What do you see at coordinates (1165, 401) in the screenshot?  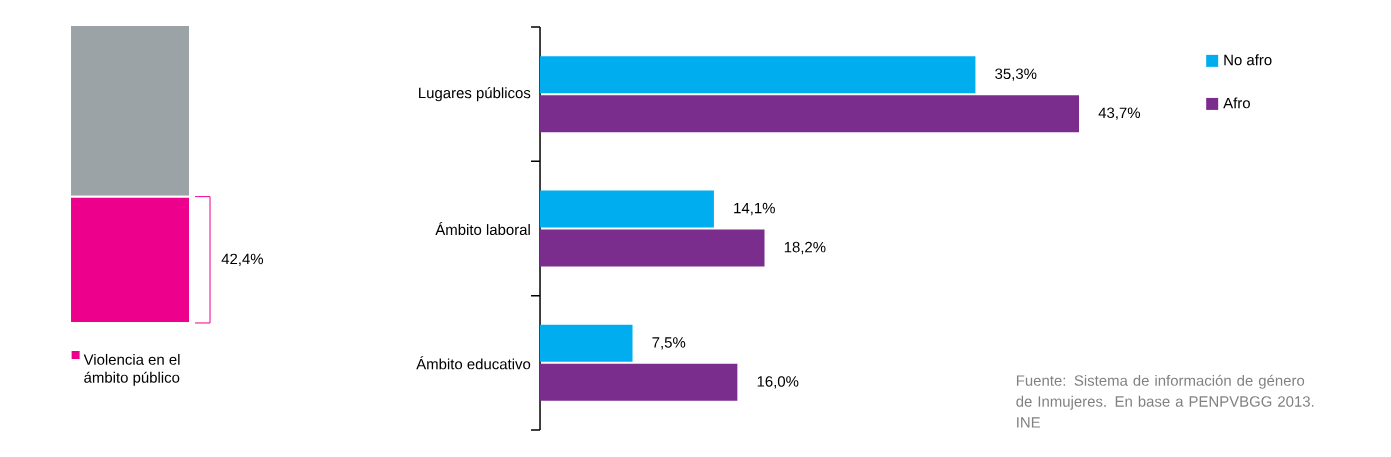 I see `annotation: Fuente: Sistema de información de género de Inmujeres. En base a PENPVBGG 2013. INE` at bounding box center [1165, 401].